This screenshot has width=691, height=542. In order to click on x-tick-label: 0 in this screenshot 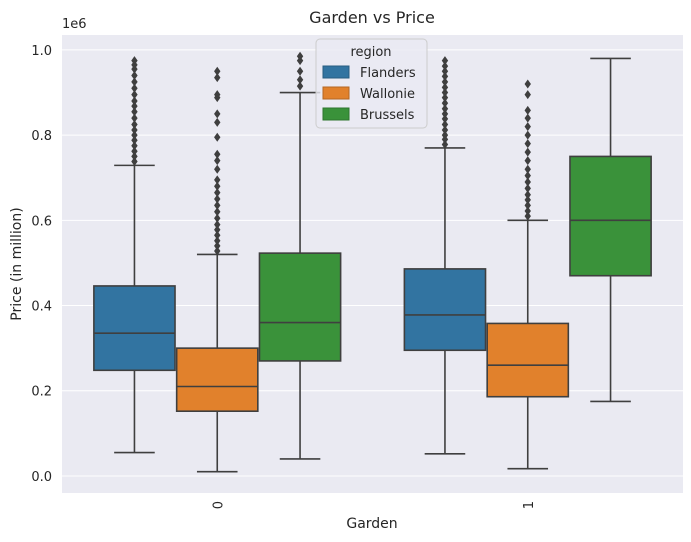, I will do `click(218, 505)`.